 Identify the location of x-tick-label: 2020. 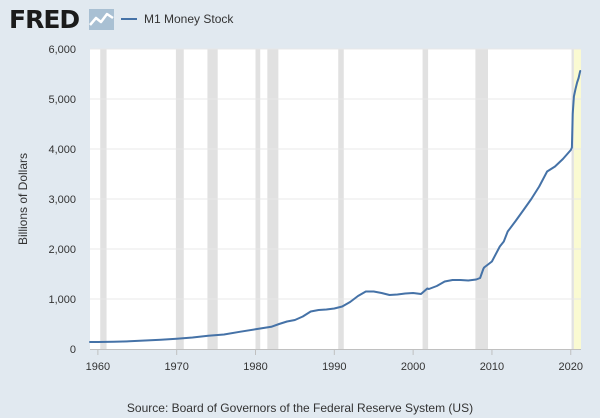
(571, 367).